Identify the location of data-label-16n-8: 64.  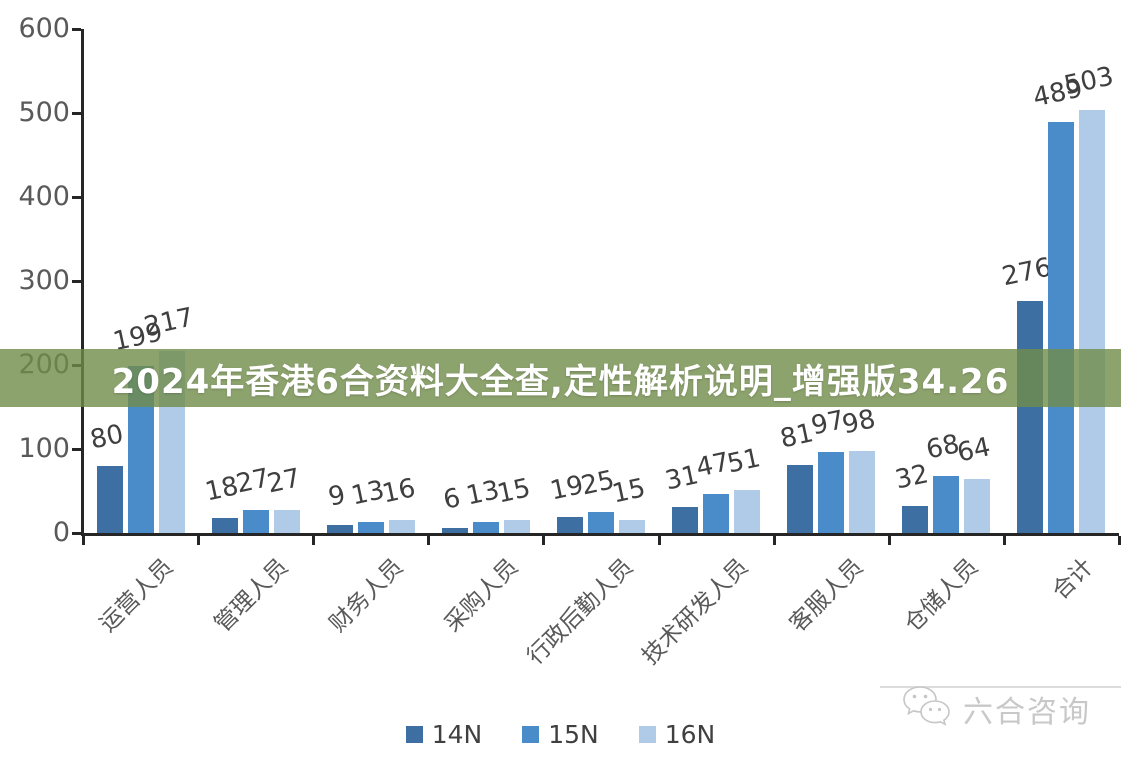
(974, 450).